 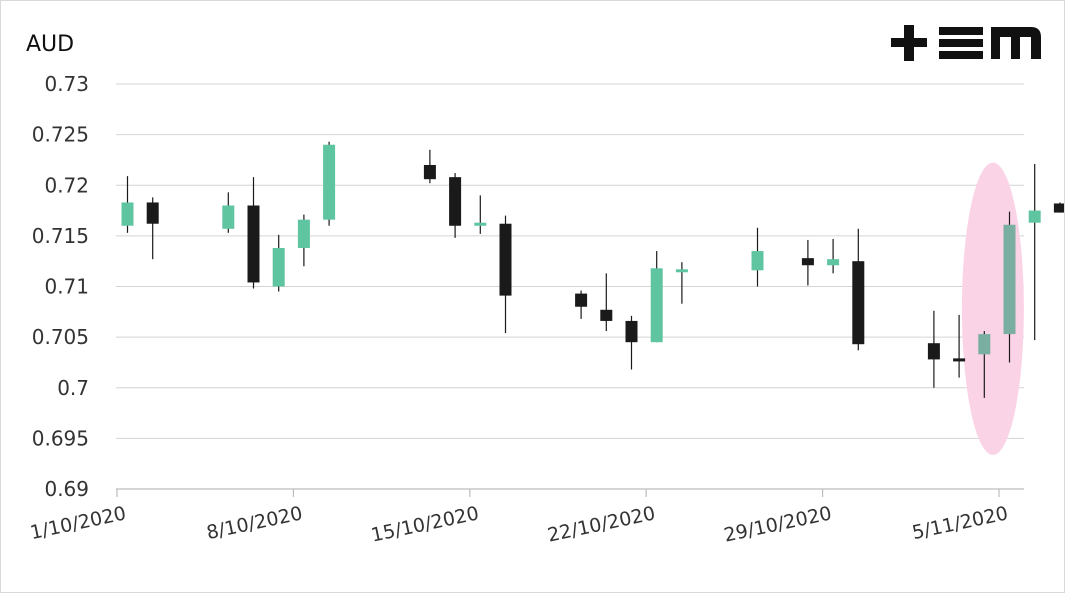 I want to click on logo-plus-v, so click(x=909, y=43).